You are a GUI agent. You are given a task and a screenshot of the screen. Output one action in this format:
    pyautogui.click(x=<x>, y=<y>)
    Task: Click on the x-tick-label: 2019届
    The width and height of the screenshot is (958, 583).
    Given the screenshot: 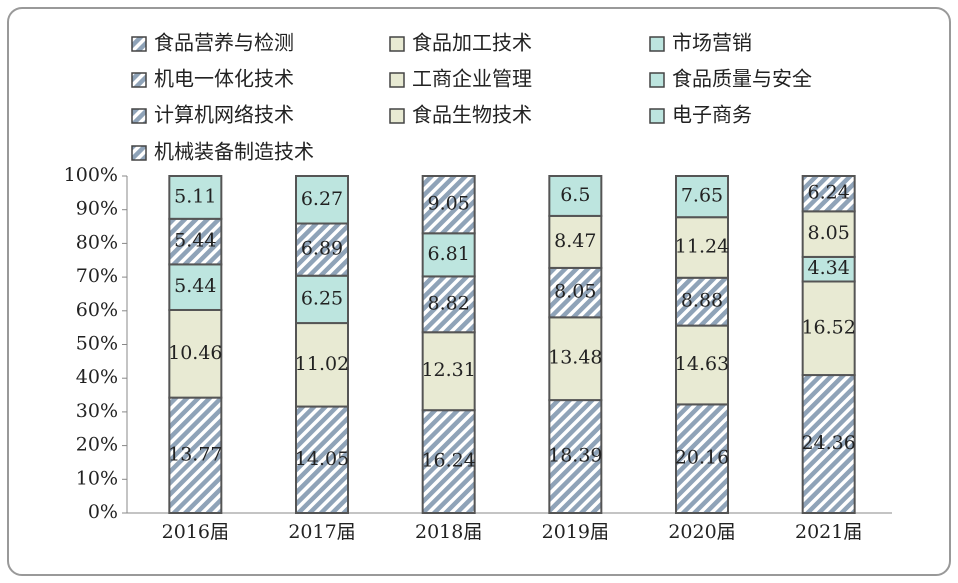 What is the action you would take?
    pyautogui.click(x=575, y=532)
    